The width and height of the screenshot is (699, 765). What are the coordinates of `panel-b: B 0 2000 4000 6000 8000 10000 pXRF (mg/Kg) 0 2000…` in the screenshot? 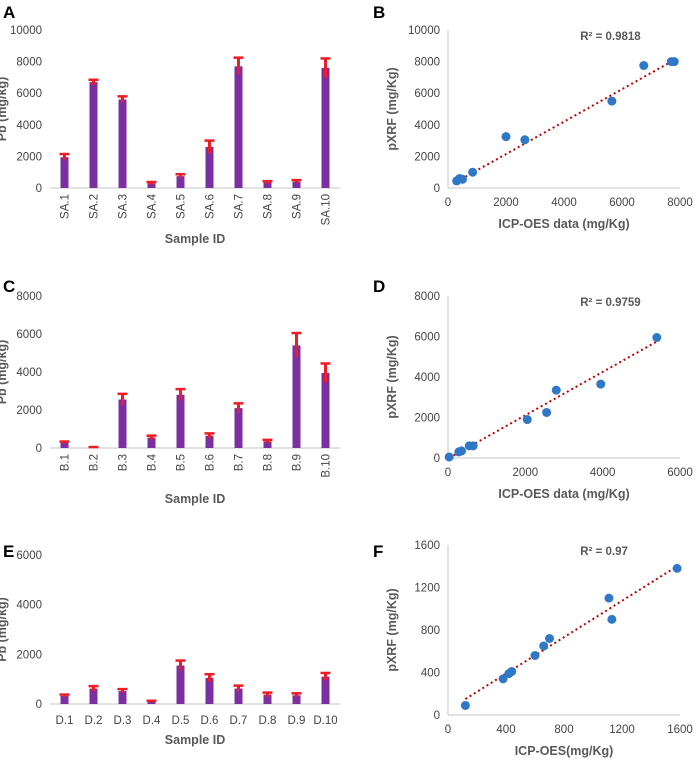 It's located at (533, 117).